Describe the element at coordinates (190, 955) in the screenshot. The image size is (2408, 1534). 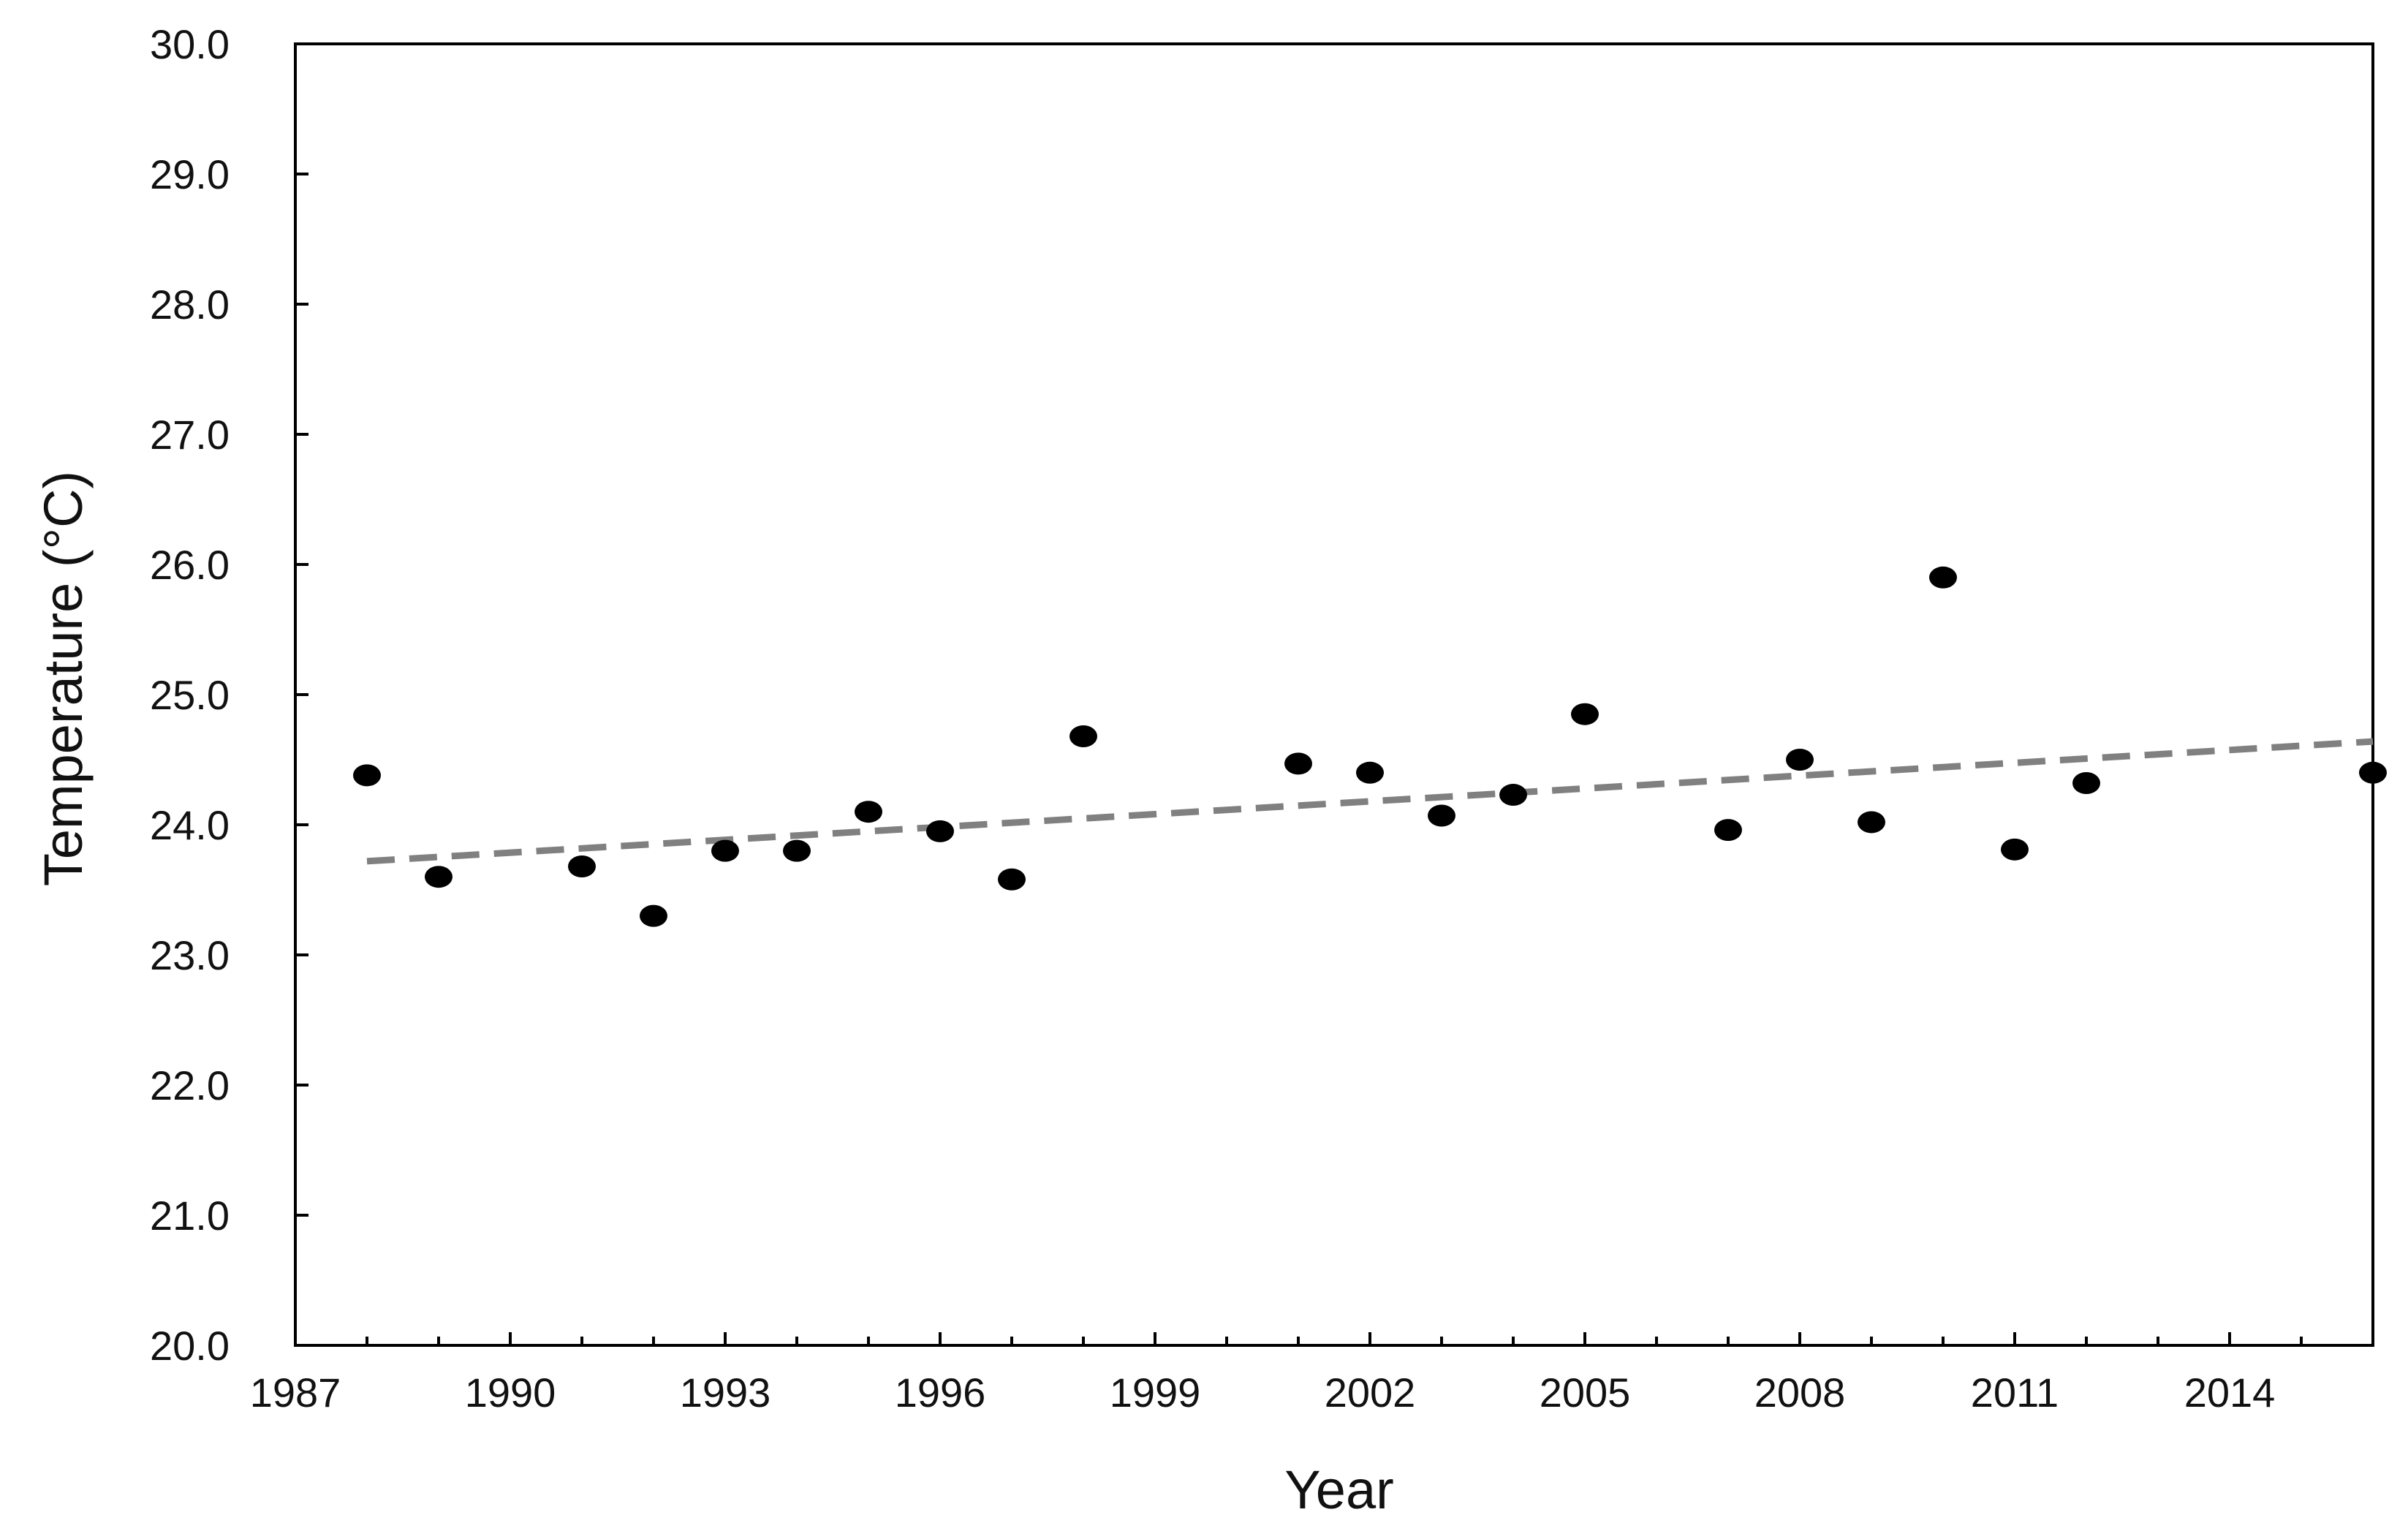
I see `y-tick-label: 23.0` at that location.